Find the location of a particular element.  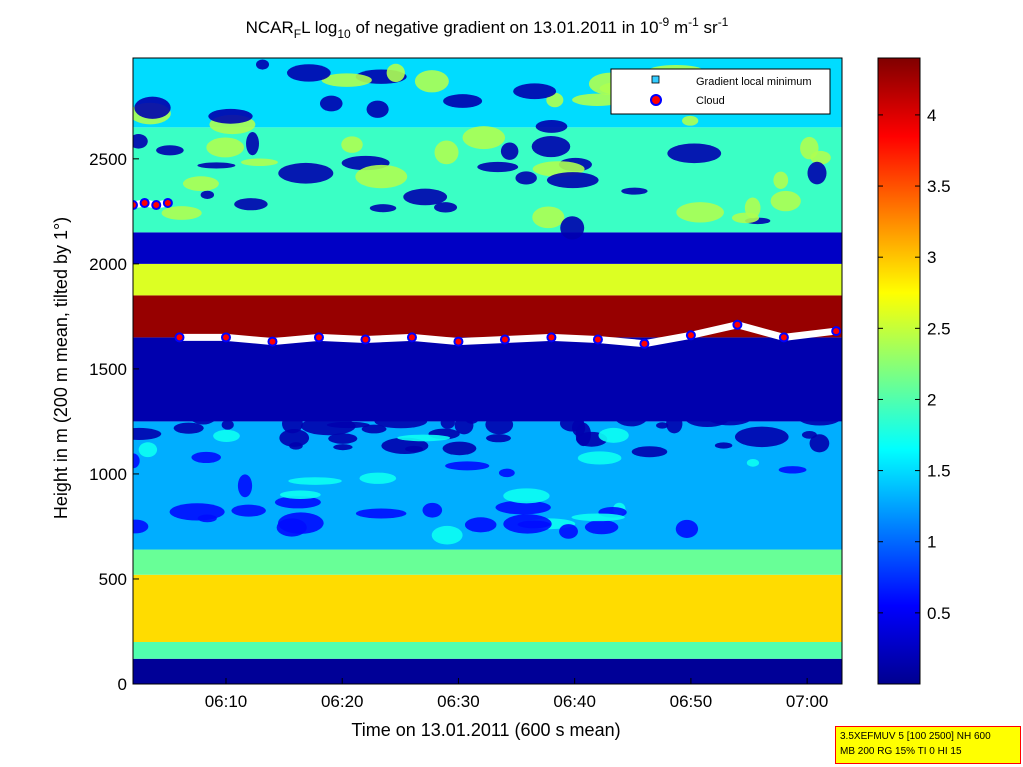

colorbar-ticks: 0.5 1 1.5 2 2.5 3 3.5 4 is located at coordinates (914, 364).